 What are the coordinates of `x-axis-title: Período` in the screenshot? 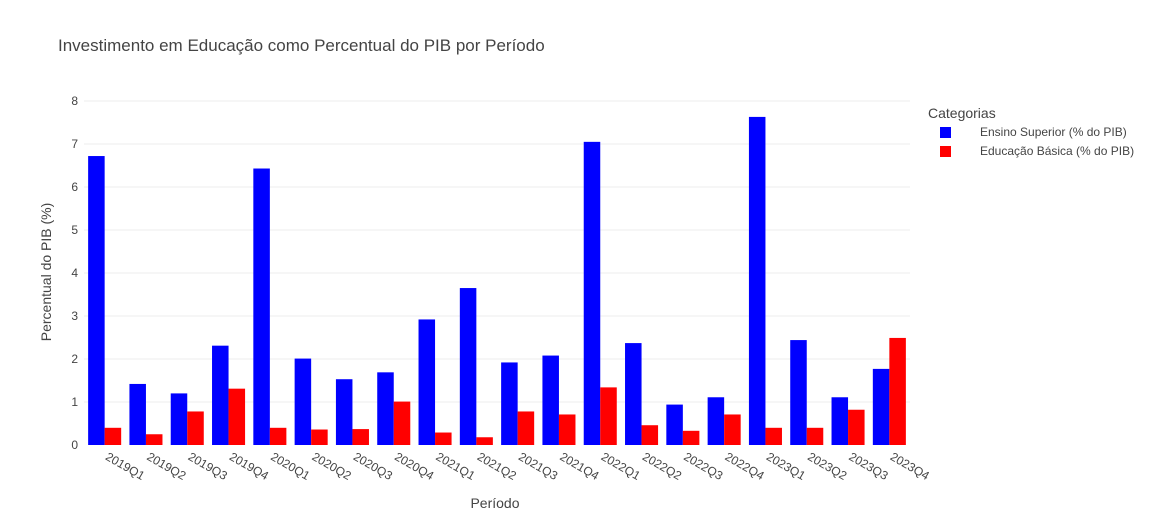 It's located at (494, 503).